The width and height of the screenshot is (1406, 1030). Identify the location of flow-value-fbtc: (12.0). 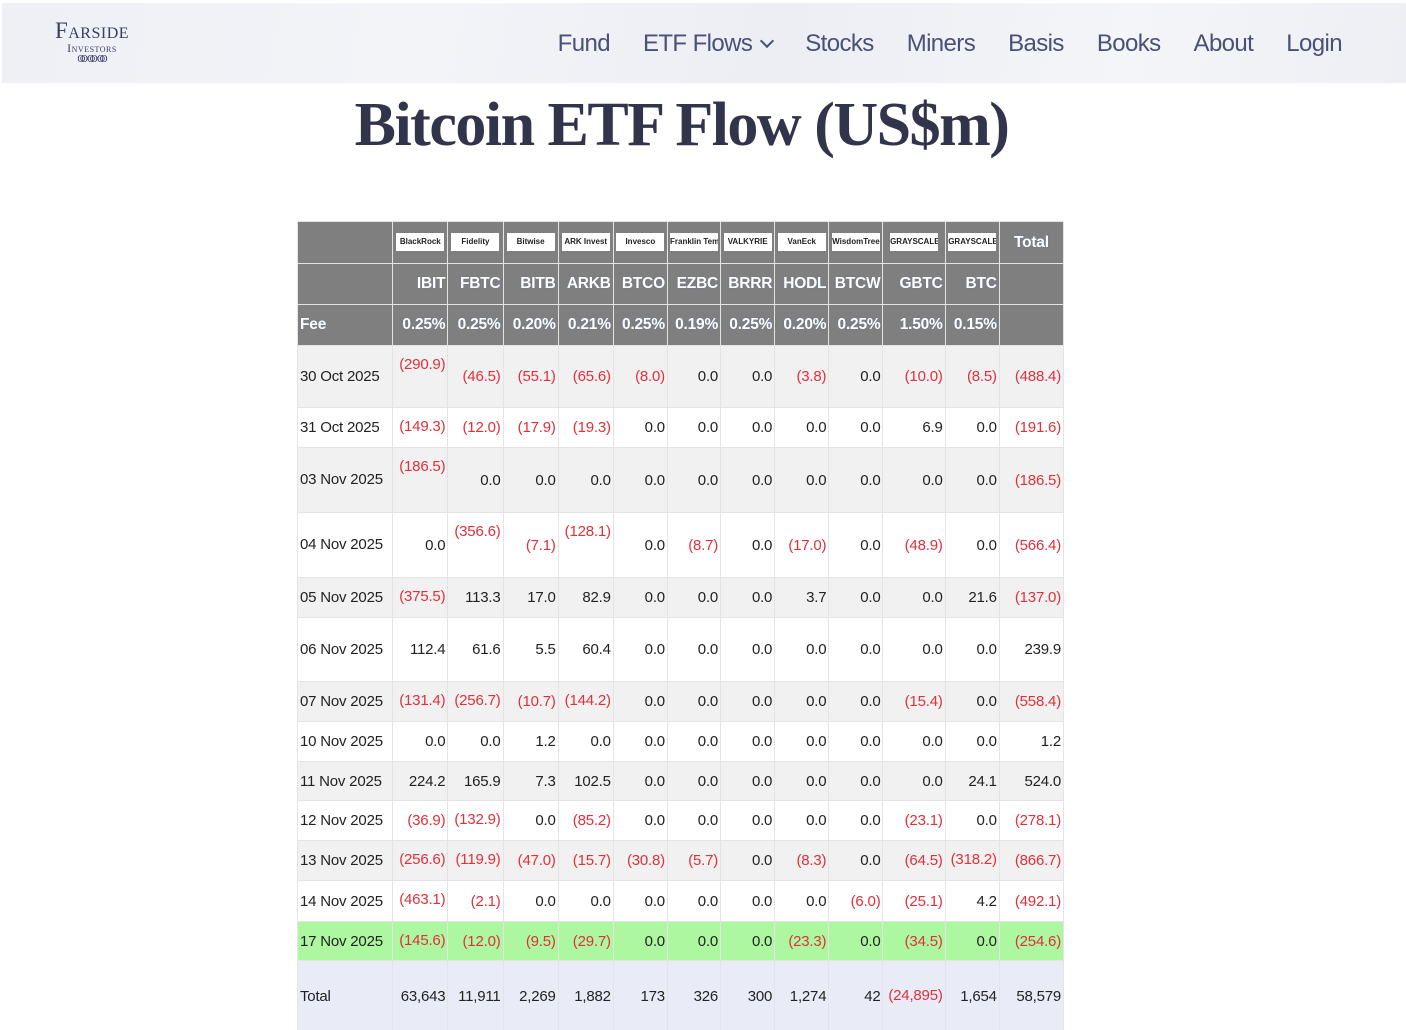
(475, 427).